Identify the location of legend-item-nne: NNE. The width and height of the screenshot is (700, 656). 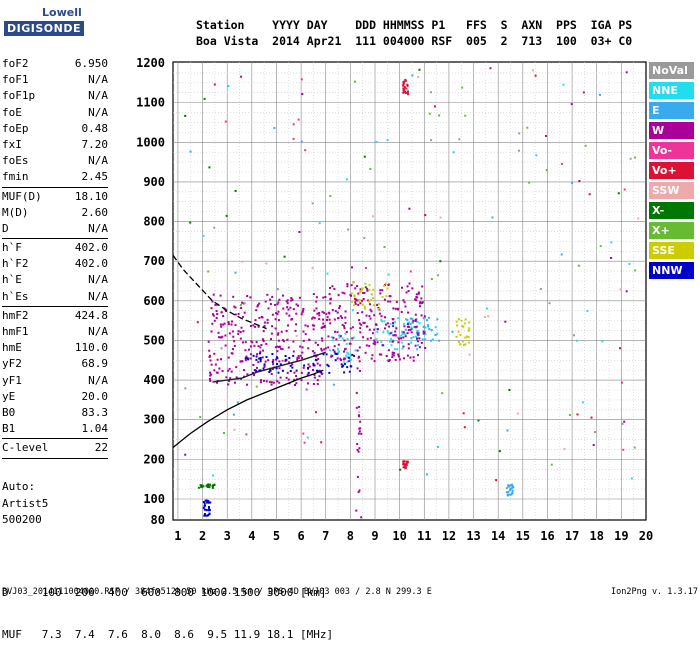
(671, 90).